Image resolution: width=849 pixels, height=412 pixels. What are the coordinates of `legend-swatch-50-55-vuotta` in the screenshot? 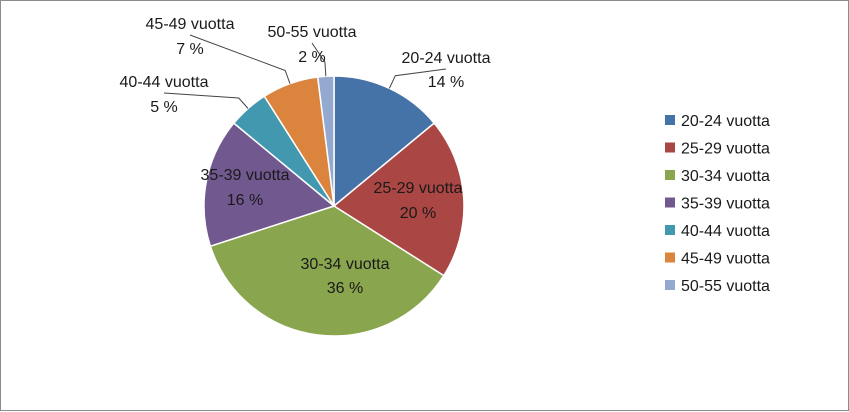 It's located at (670, 285).